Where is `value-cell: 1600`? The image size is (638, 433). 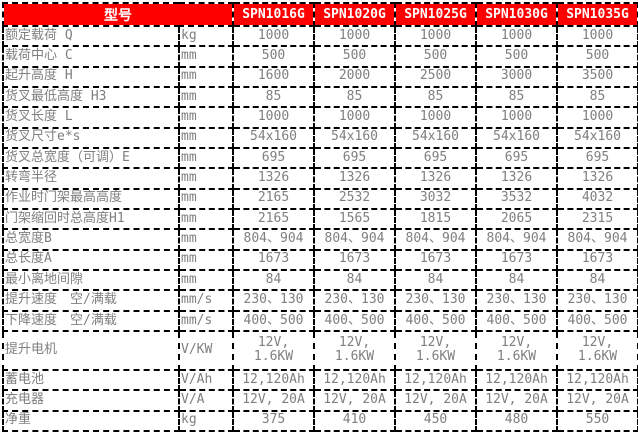 value-cell: 1600 is located at coordinates (273, 77).